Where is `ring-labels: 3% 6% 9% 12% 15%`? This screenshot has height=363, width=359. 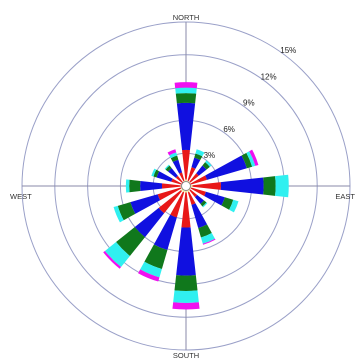 ring-labels: 3% 6% 9% 12% 15% is located at coordinates (250, 103).